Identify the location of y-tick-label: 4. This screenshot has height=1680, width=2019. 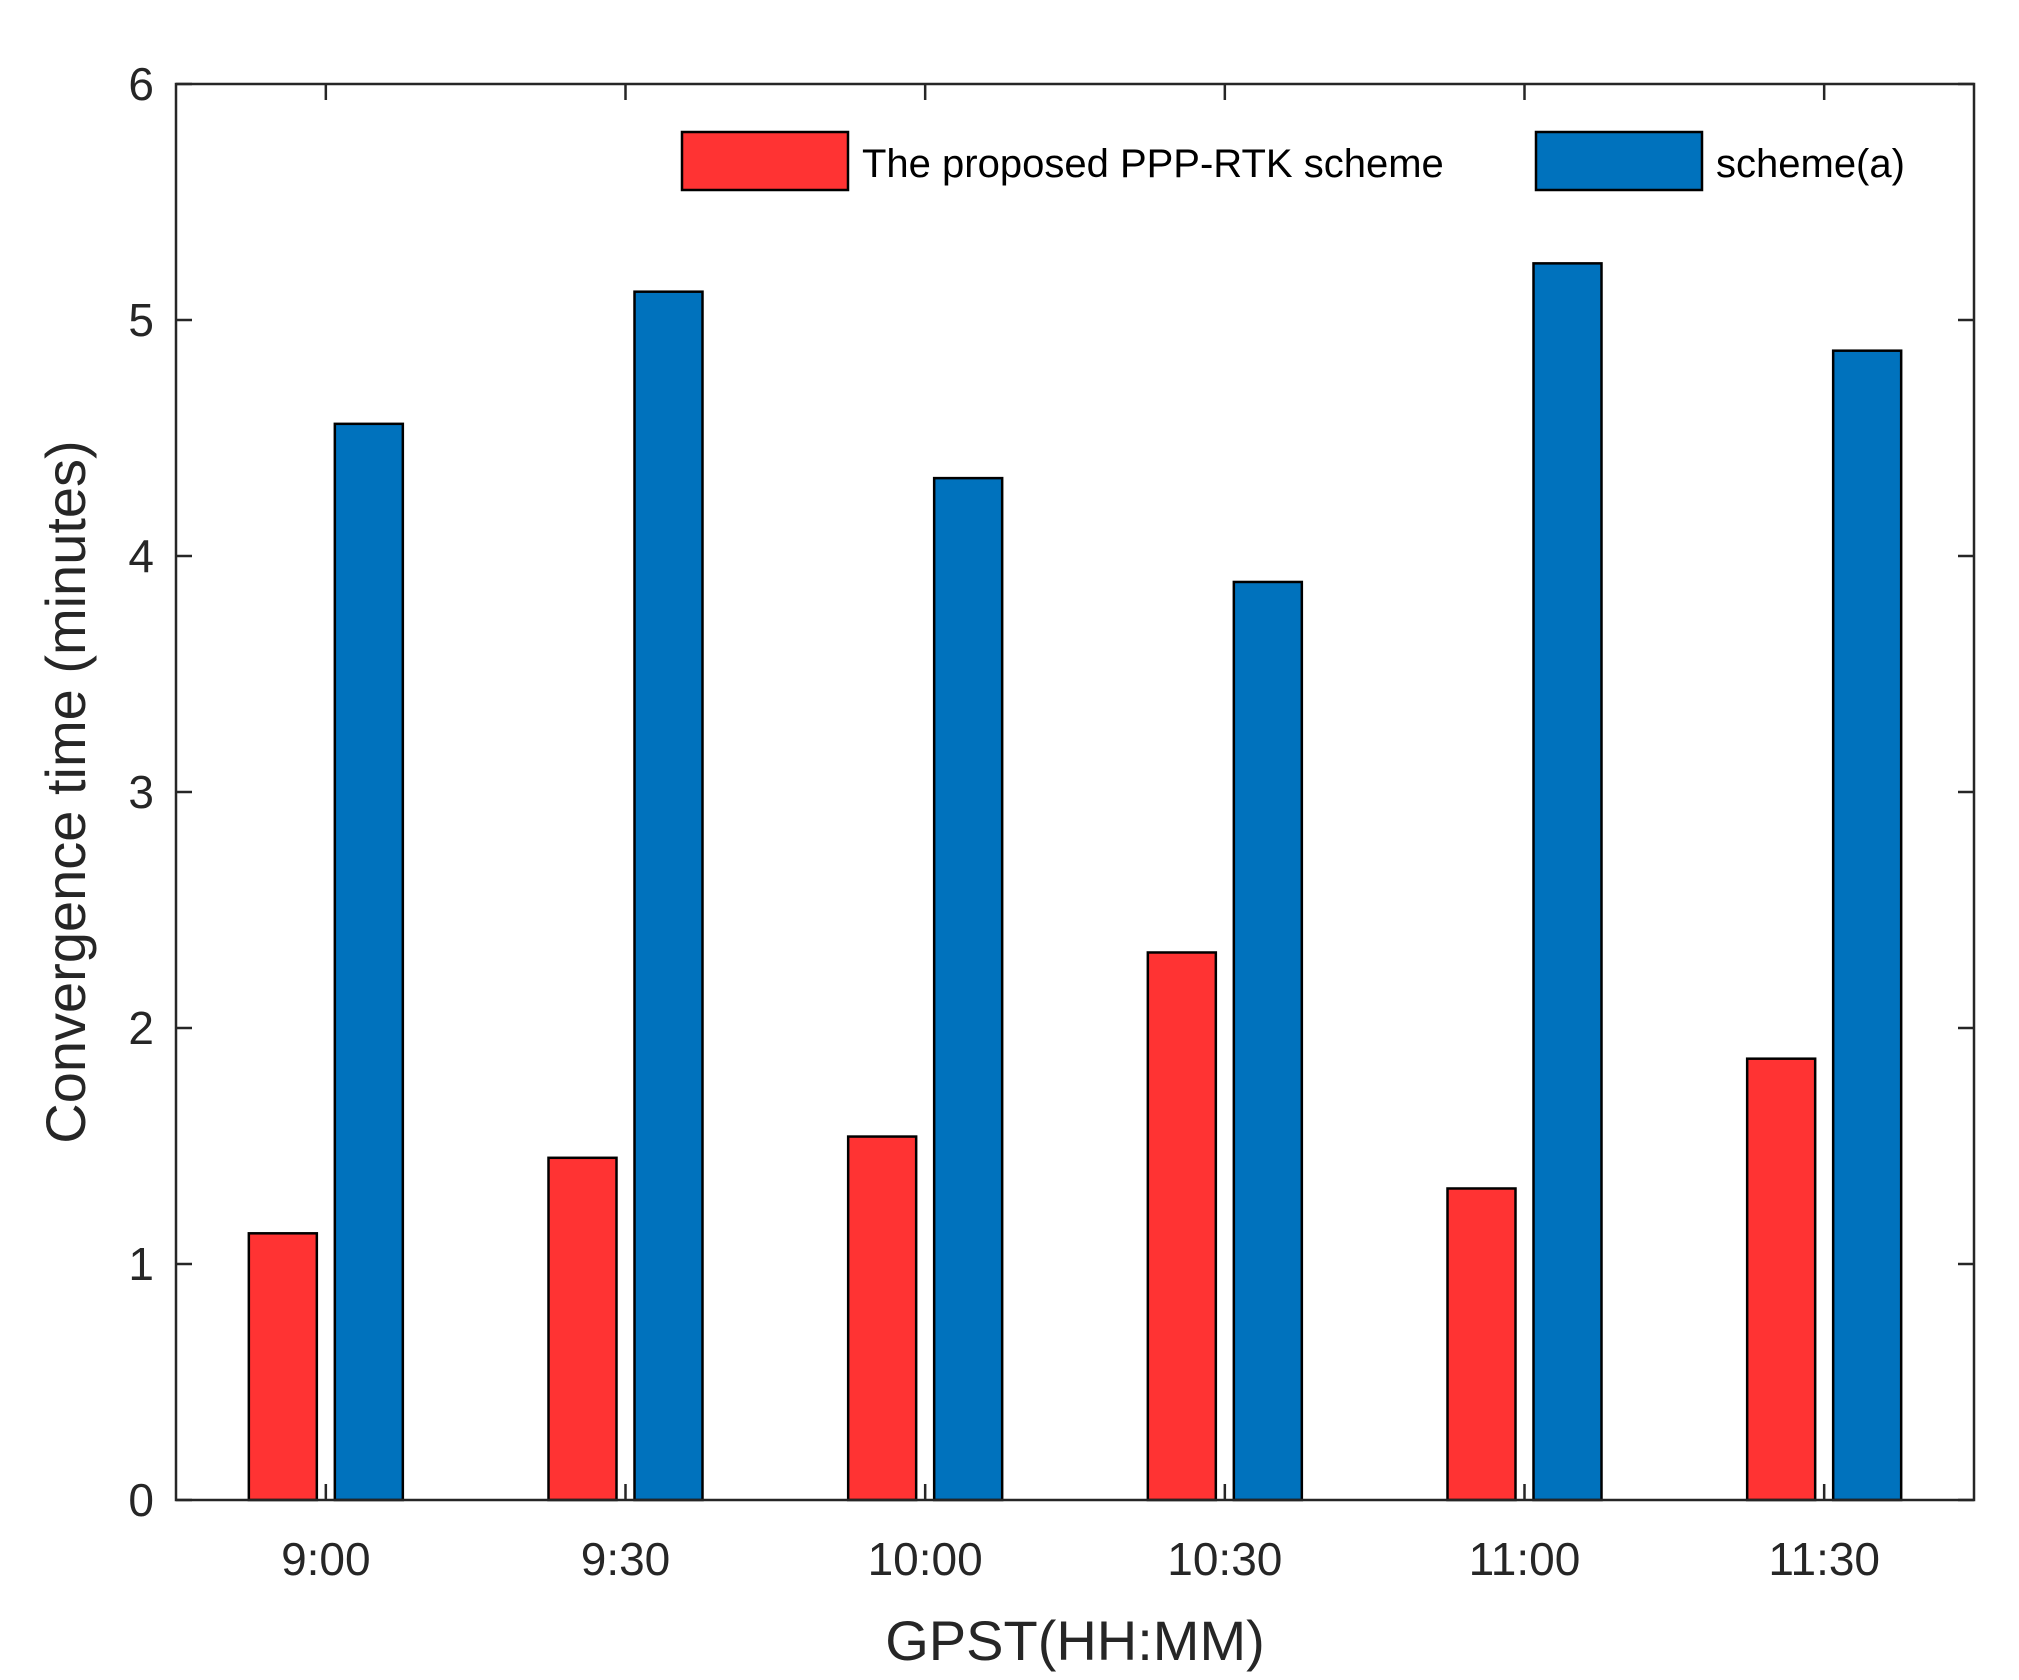
(141, 556).